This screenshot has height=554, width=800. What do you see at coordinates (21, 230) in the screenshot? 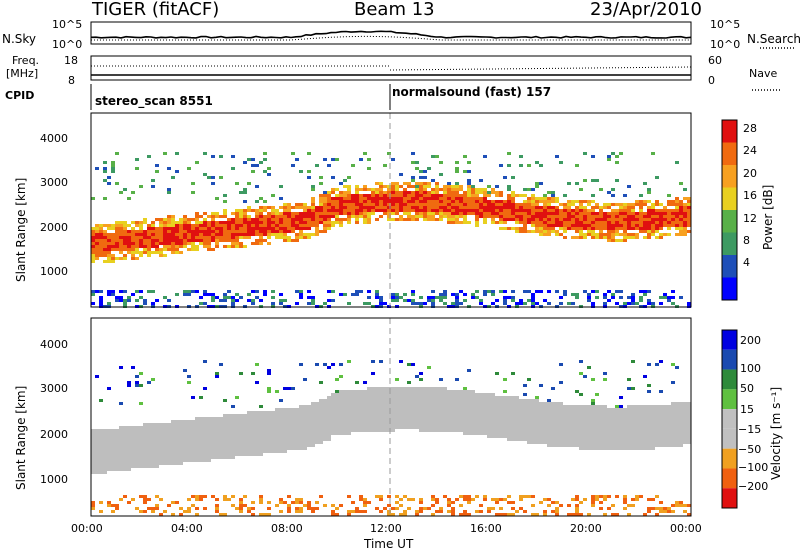
I see `power-ylabel: Slant Range [km]` at bounding box center [21, 230].